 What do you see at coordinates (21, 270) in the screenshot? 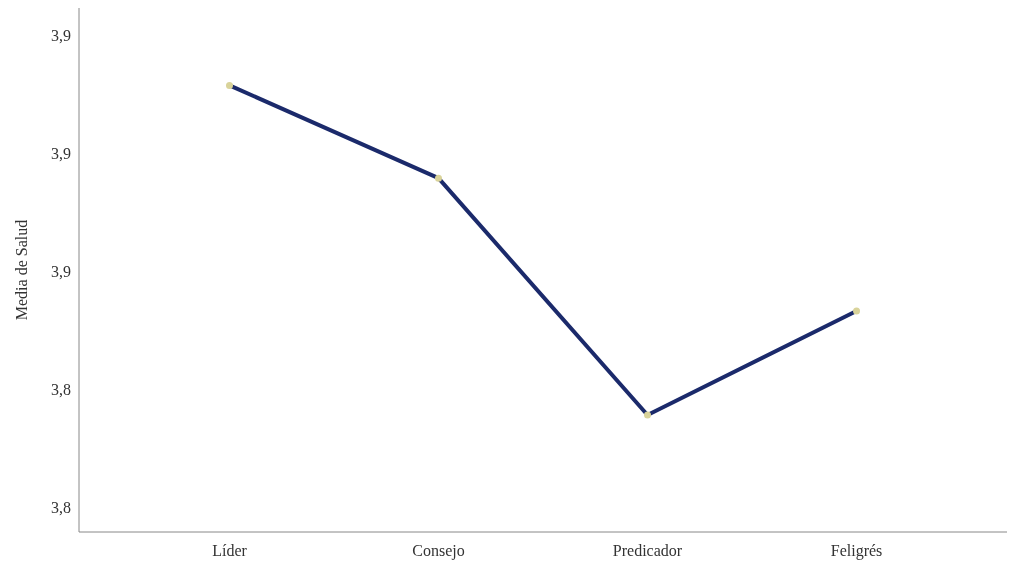
I see `y-axis-title: Media de Salud` at bounding box center [21, 270].